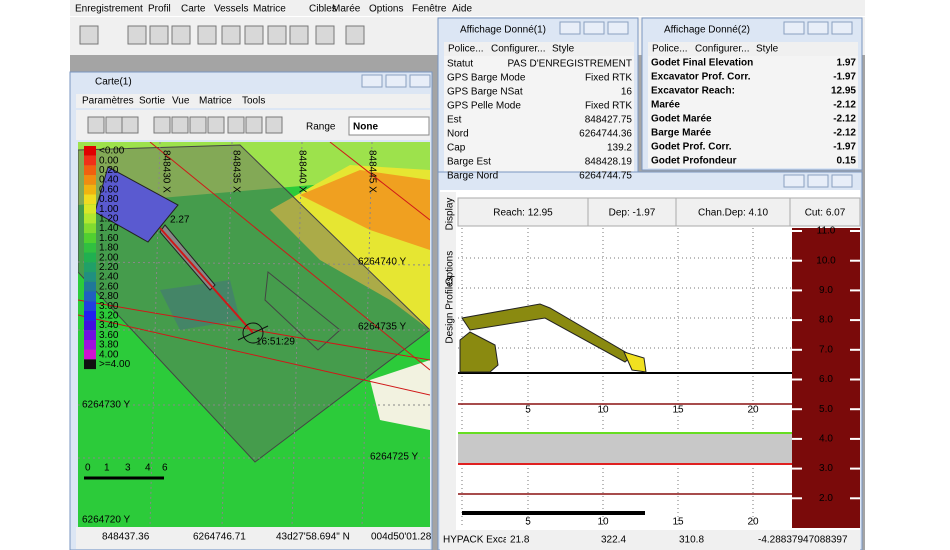 The width and height of the screenshot is (950, 550). I want to click on map-menu-item: Sortie, so click(152, 101).